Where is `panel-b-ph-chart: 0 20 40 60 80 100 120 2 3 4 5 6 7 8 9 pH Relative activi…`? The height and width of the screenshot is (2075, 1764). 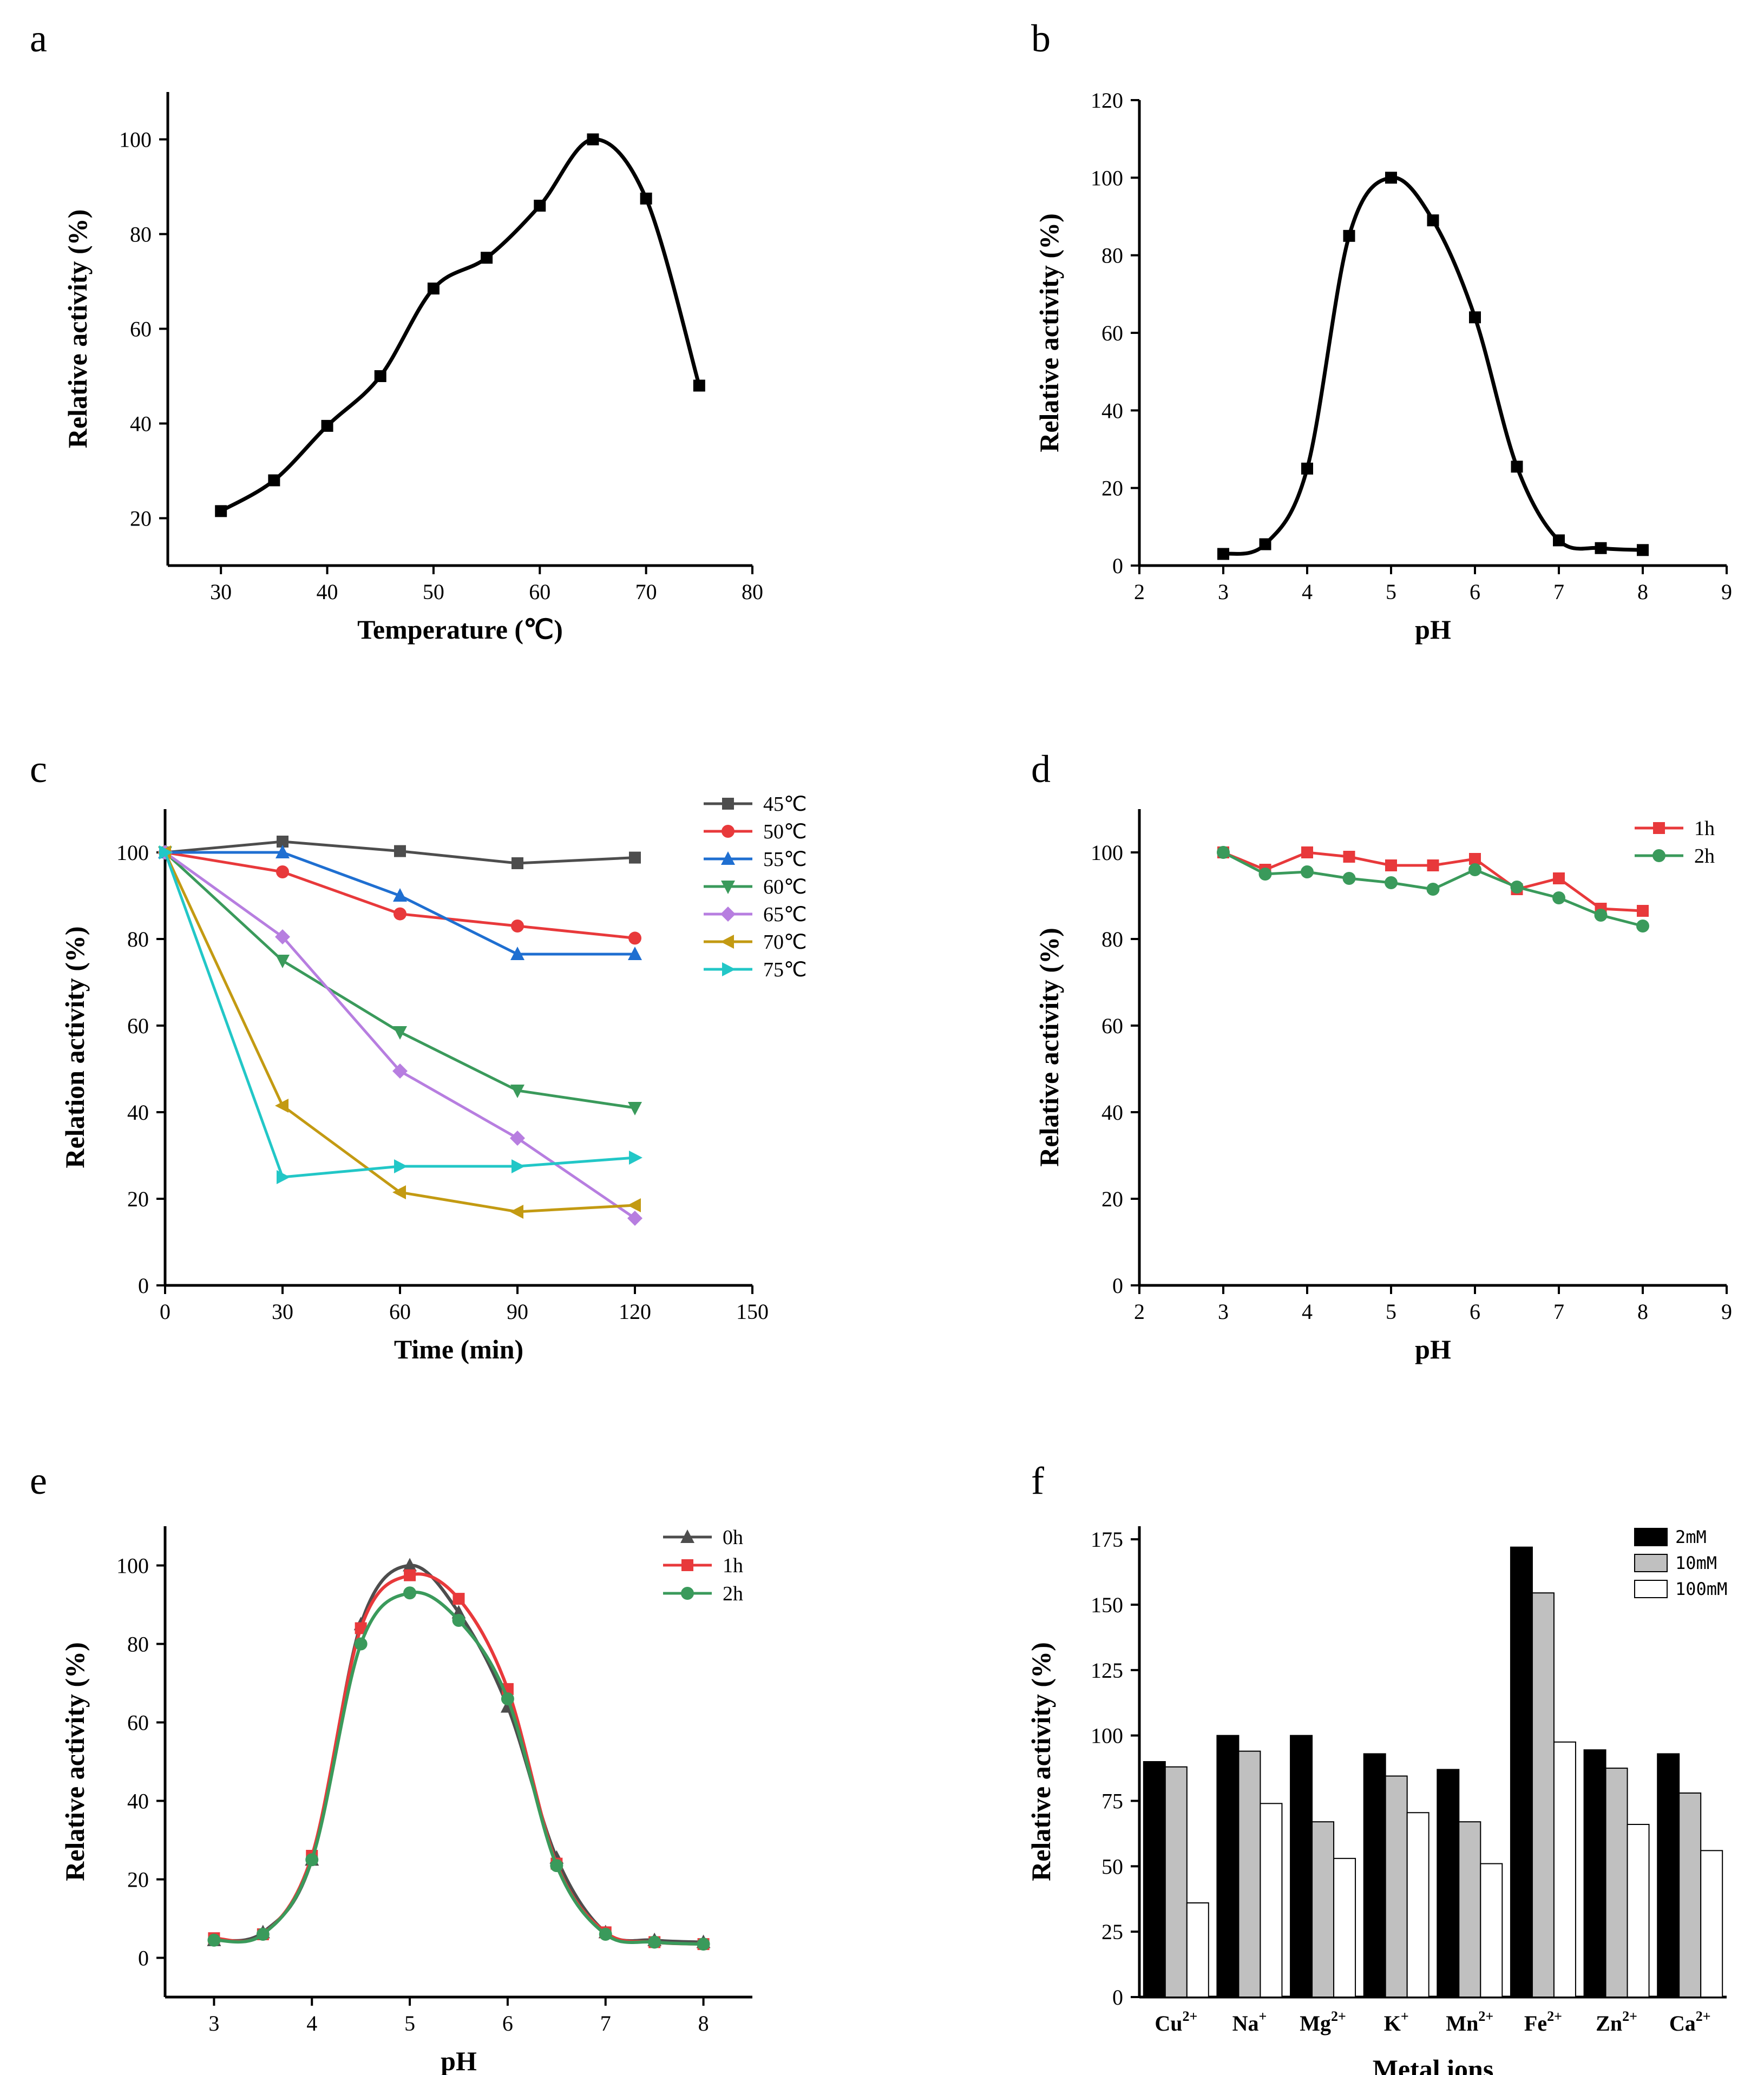 panel-b-ph-chart: 0 20 40 60 80 100 120 2 3 4 5 6 7 8 9 pH Relative activi… is located at coordinates (1383, 366).